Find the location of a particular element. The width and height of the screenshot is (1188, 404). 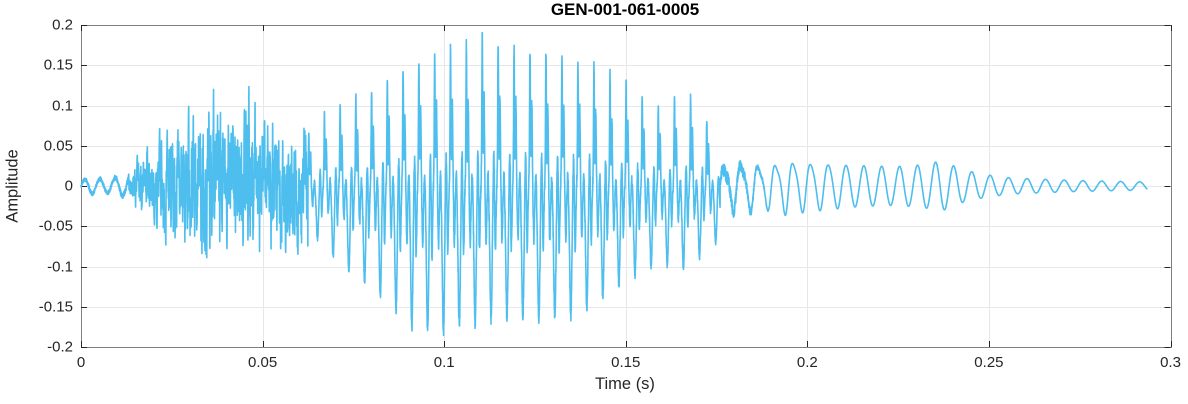

y-tick-label: -0.1 is located at coordinates (60, 266).